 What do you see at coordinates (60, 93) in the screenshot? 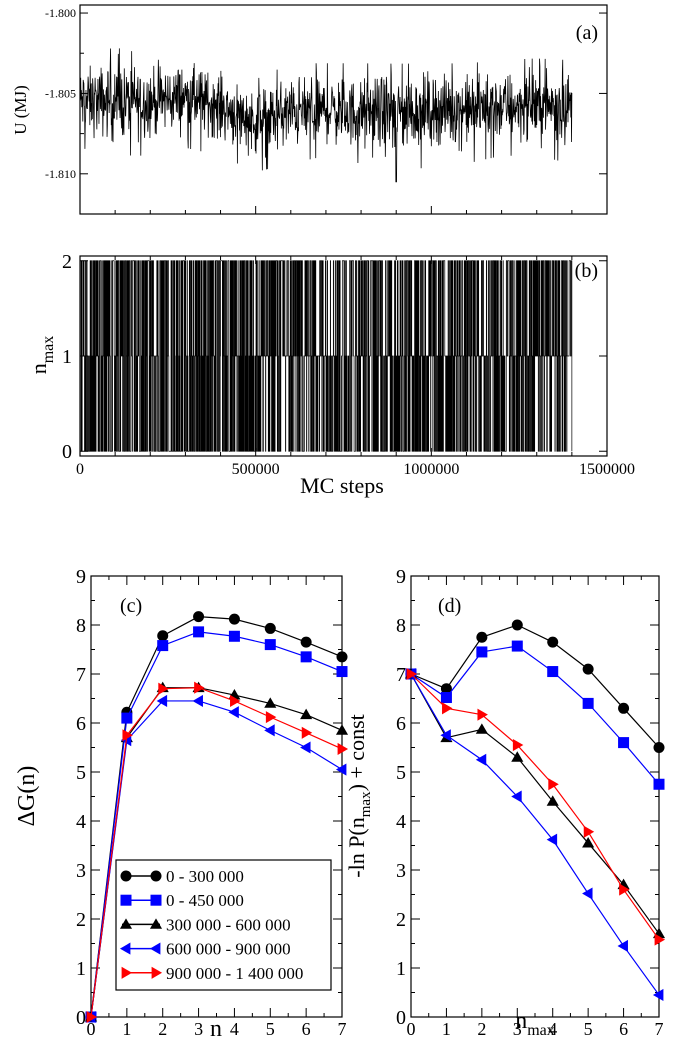
I see `panel-a-ytick-label: -1.805` at bounding box center [60, 93].